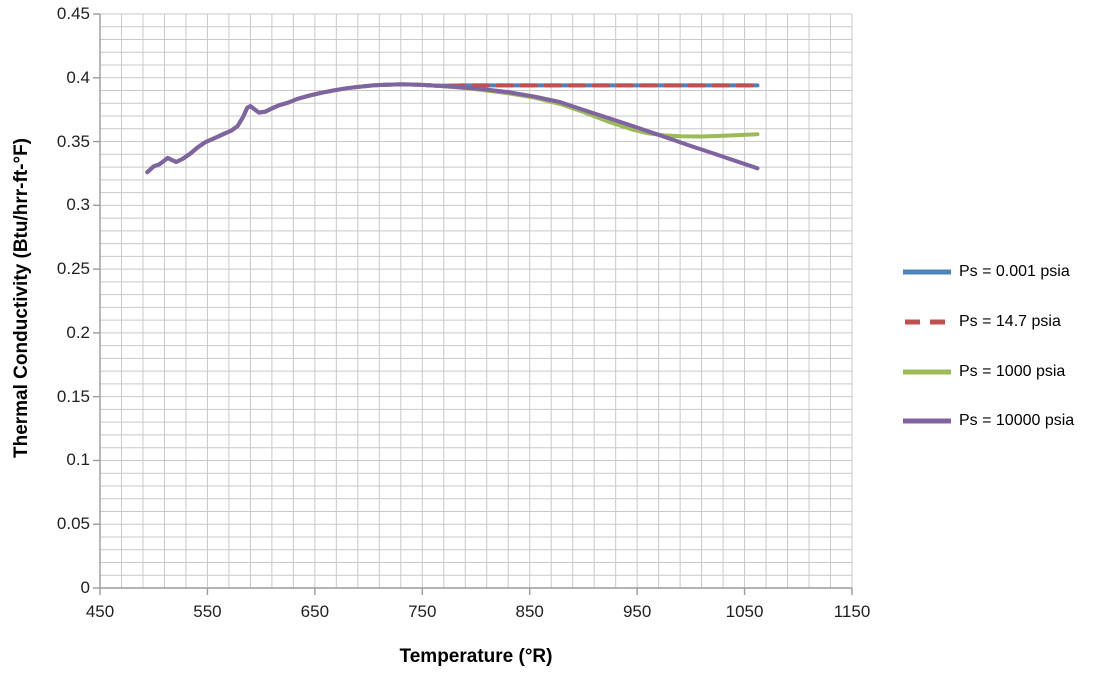  I want to click on legend-item-ps-147: Ps = 14.7 psia, so click(982, 322).